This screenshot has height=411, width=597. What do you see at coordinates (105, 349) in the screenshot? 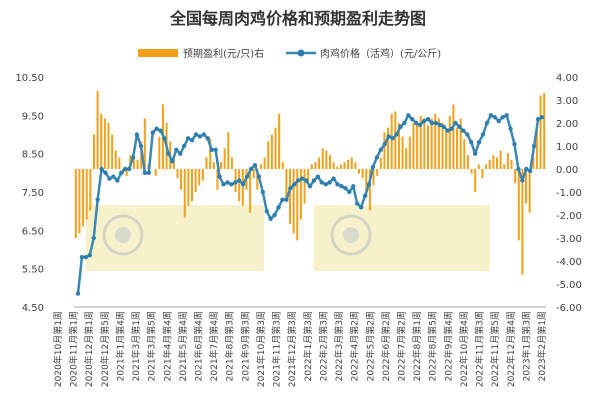
I see `x-tick-label: 2020年12月第5周` at bounding box center [105, 349].